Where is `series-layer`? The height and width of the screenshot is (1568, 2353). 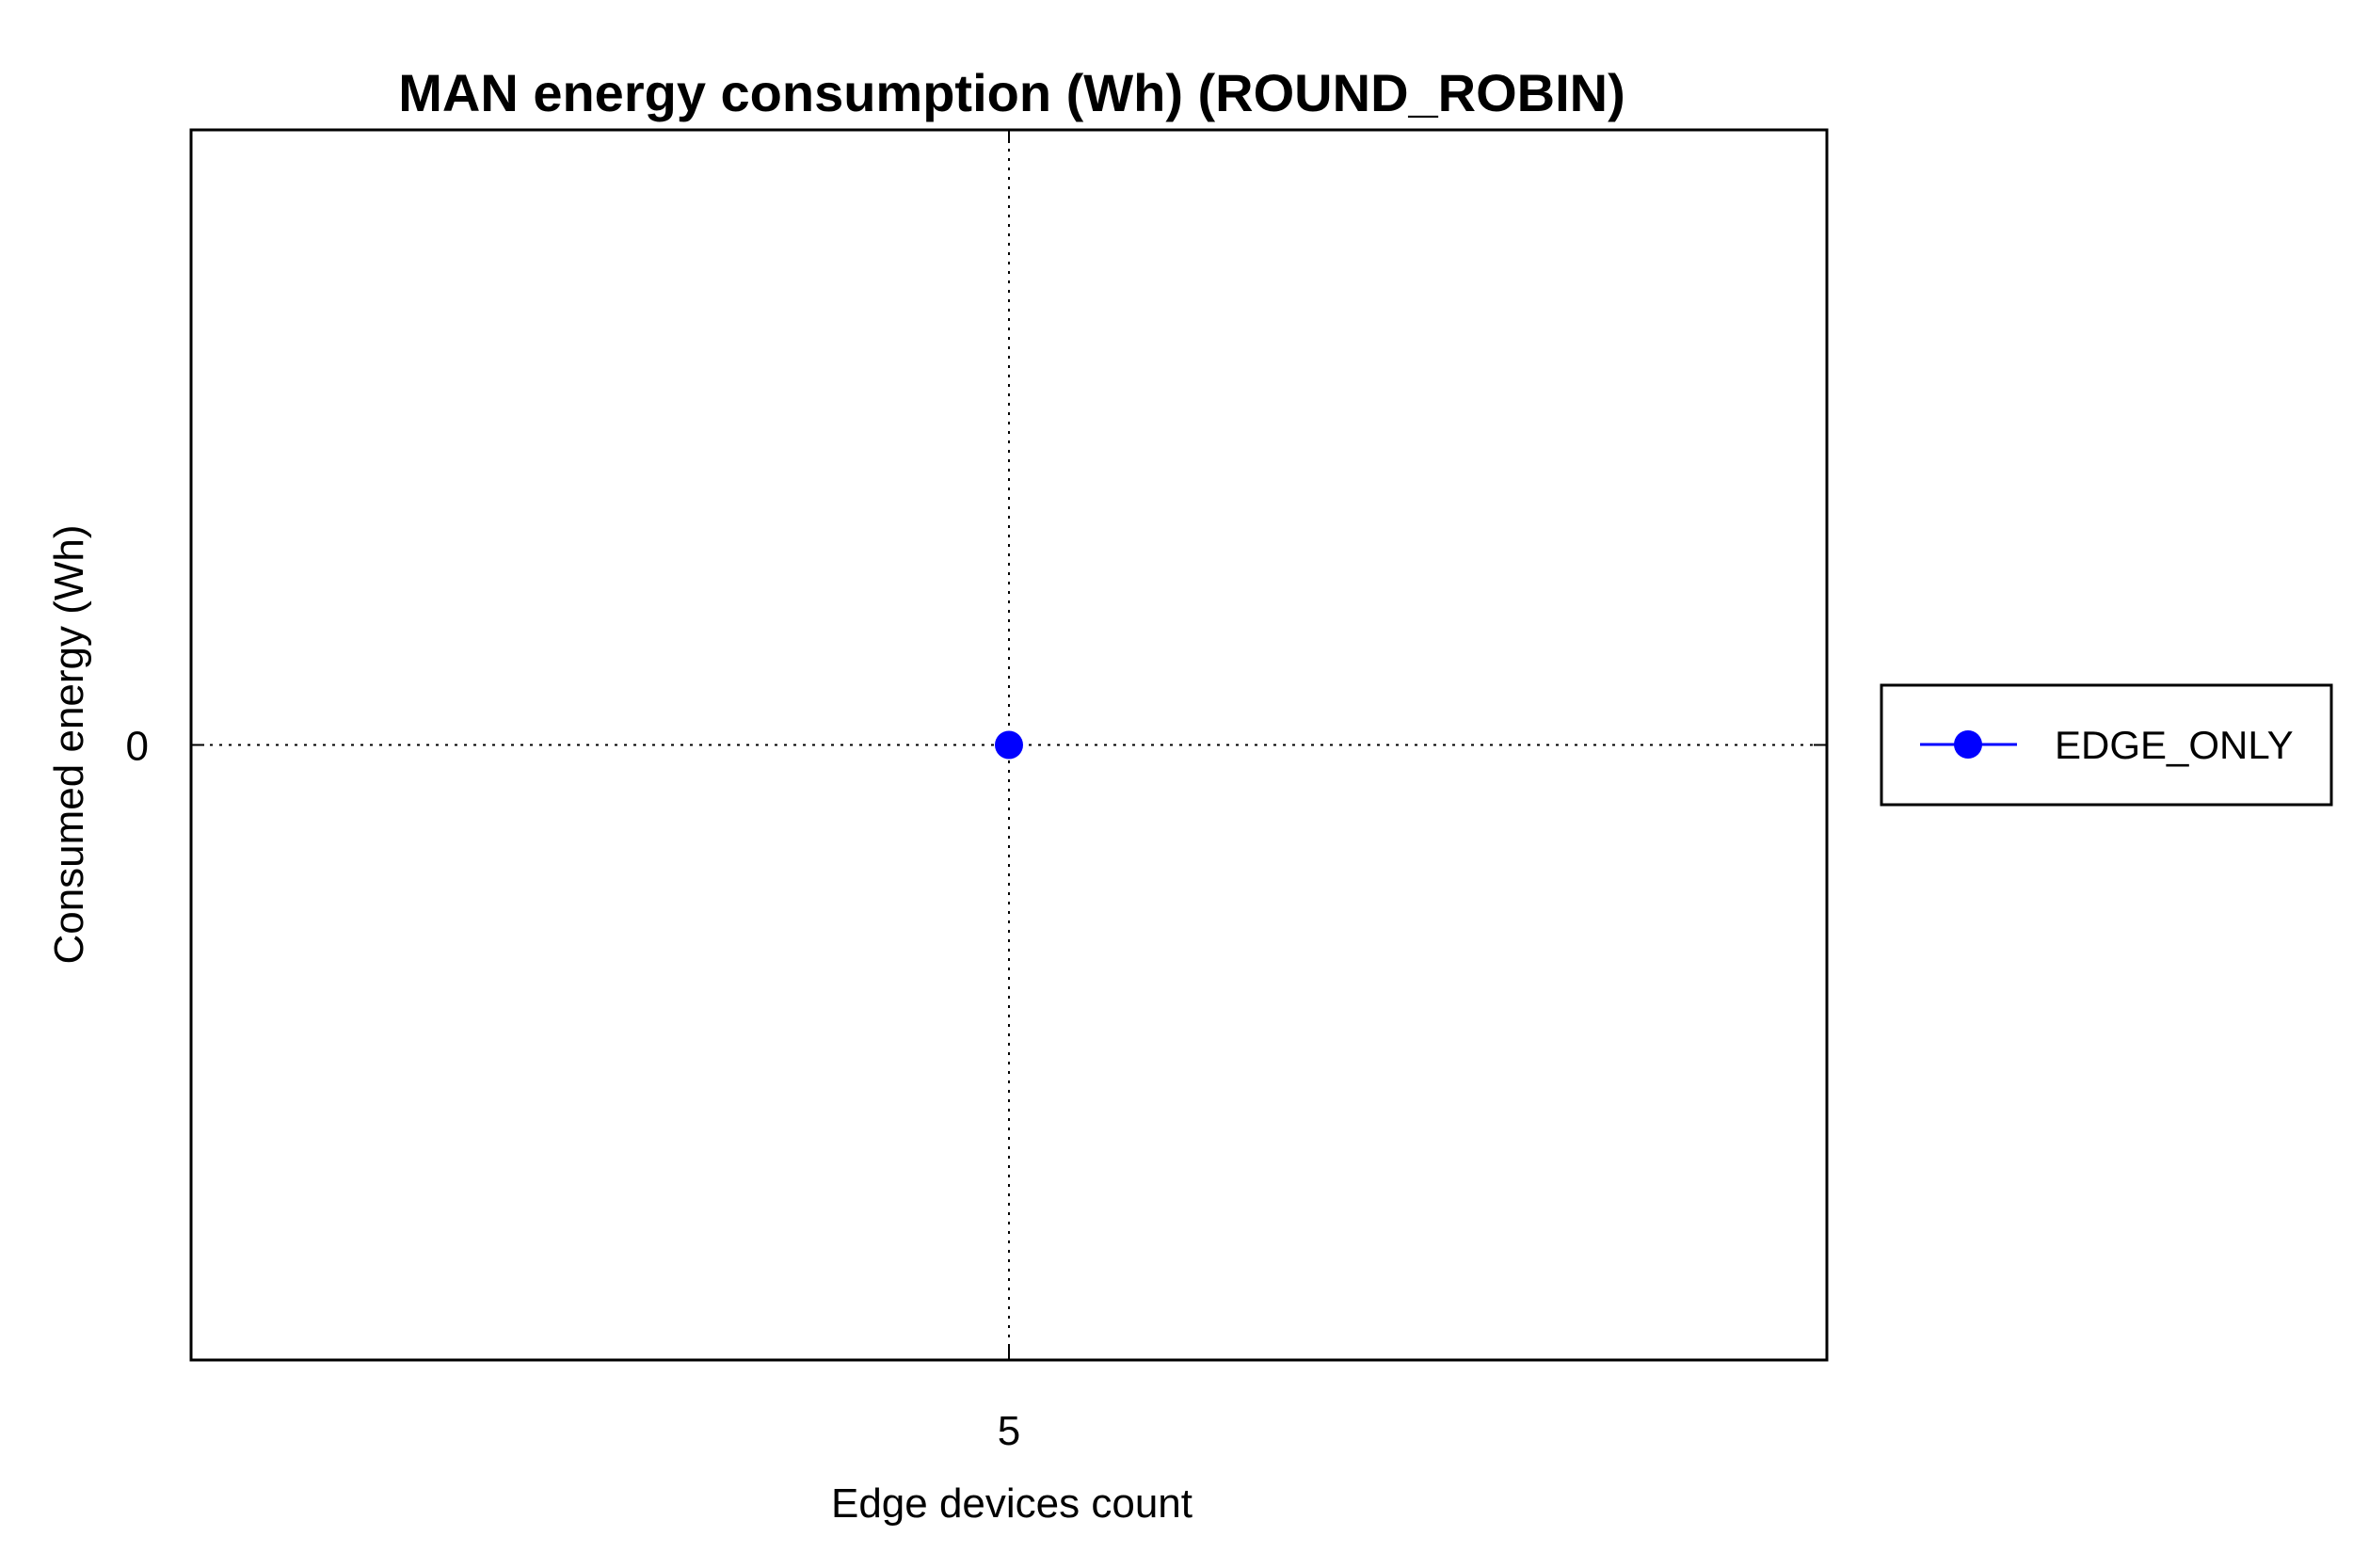
series-layer is located at coordinates (1009, 745).